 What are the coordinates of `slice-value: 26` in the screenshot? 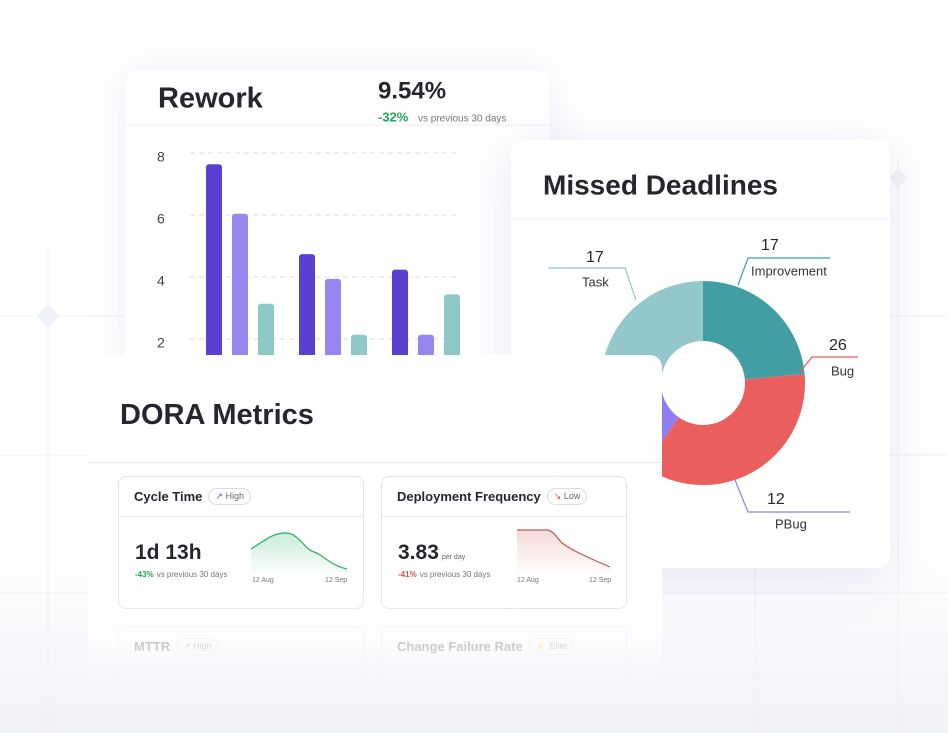 It's located at (838, 345).